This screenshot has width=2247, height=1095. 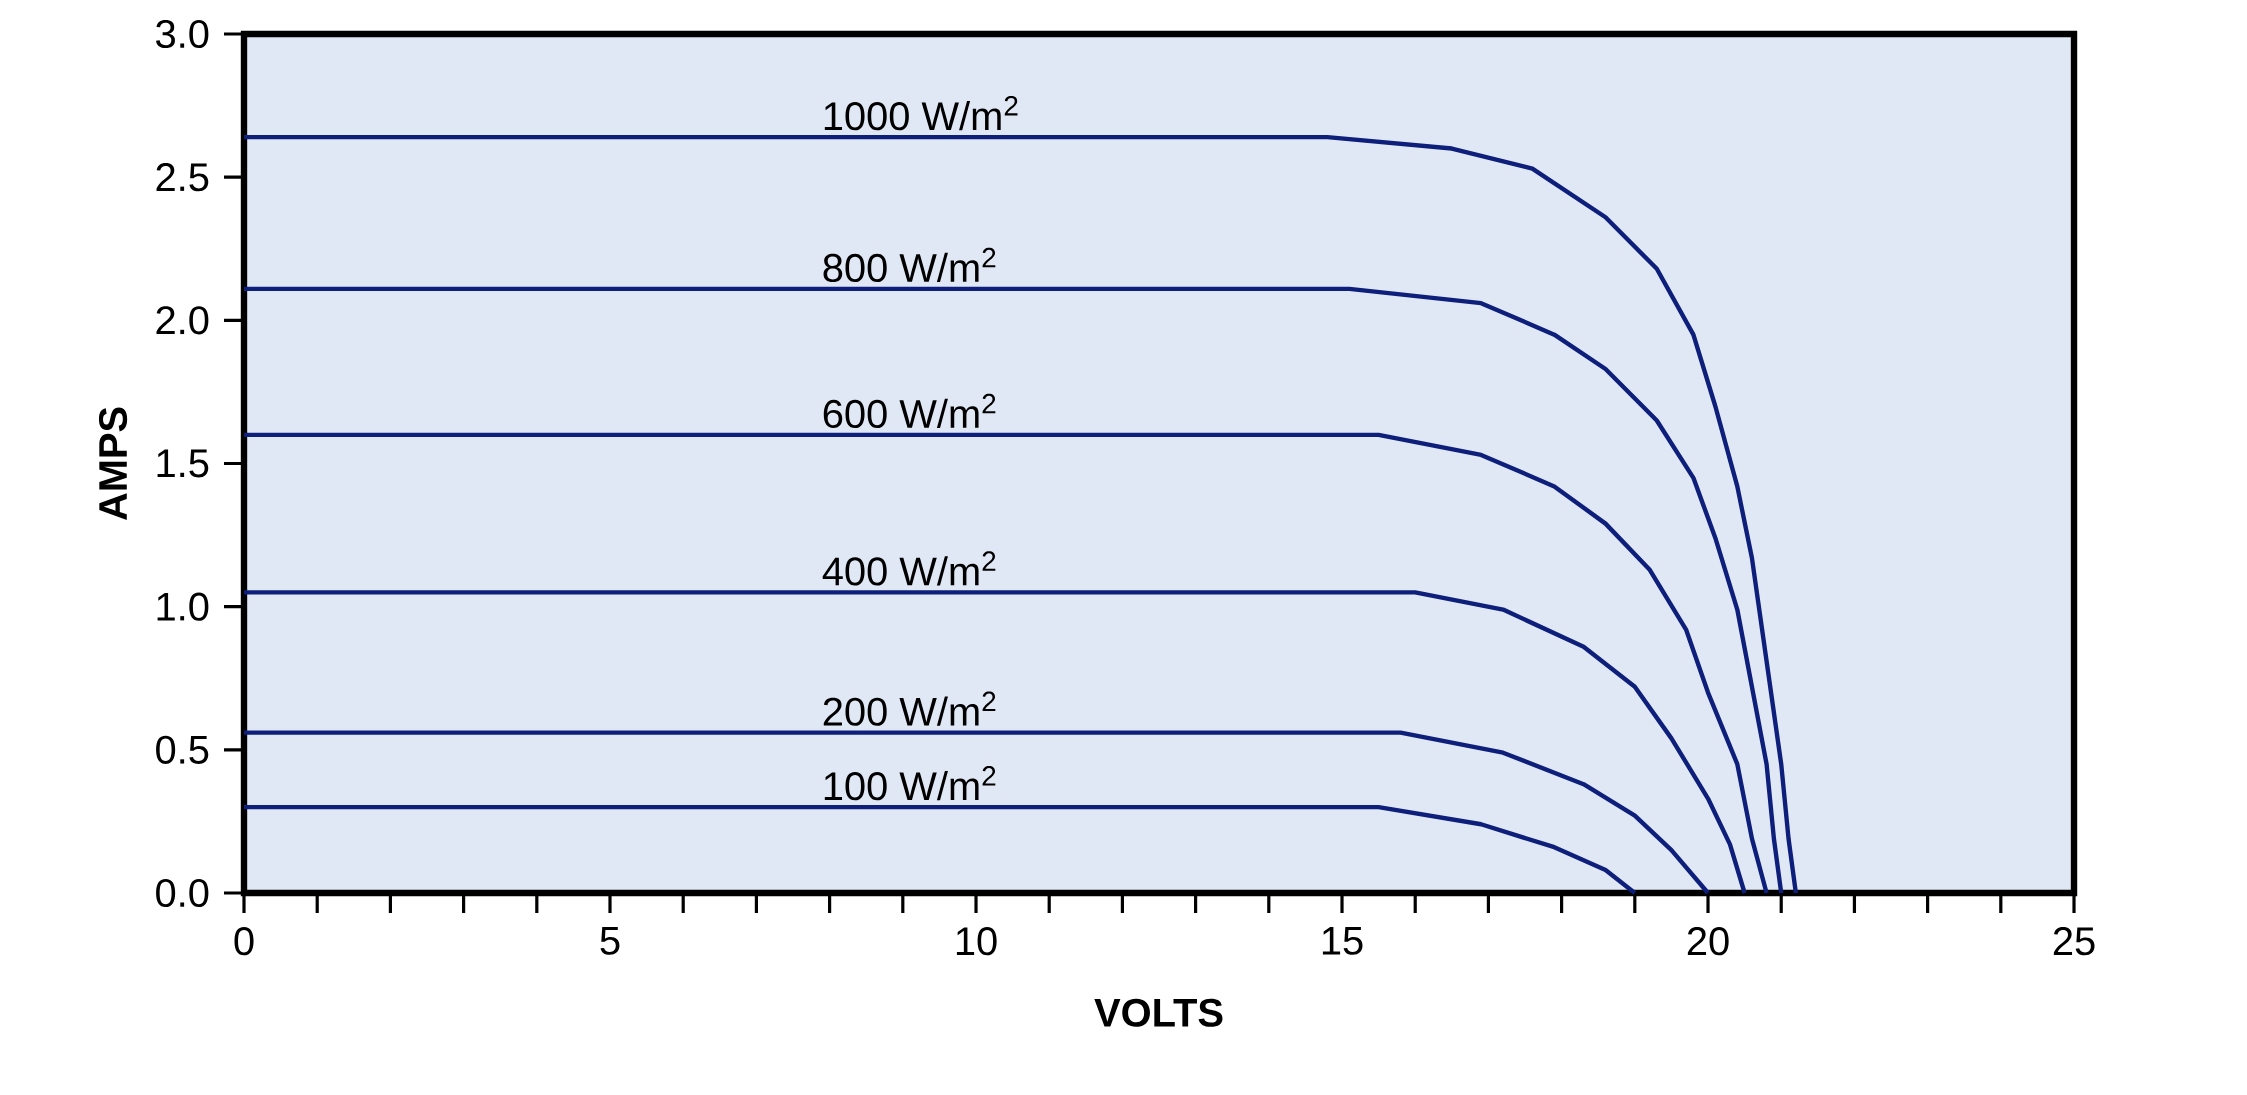 I want to click on series-label: 800 W/m$^{2}$, so click(x=909, y=265).